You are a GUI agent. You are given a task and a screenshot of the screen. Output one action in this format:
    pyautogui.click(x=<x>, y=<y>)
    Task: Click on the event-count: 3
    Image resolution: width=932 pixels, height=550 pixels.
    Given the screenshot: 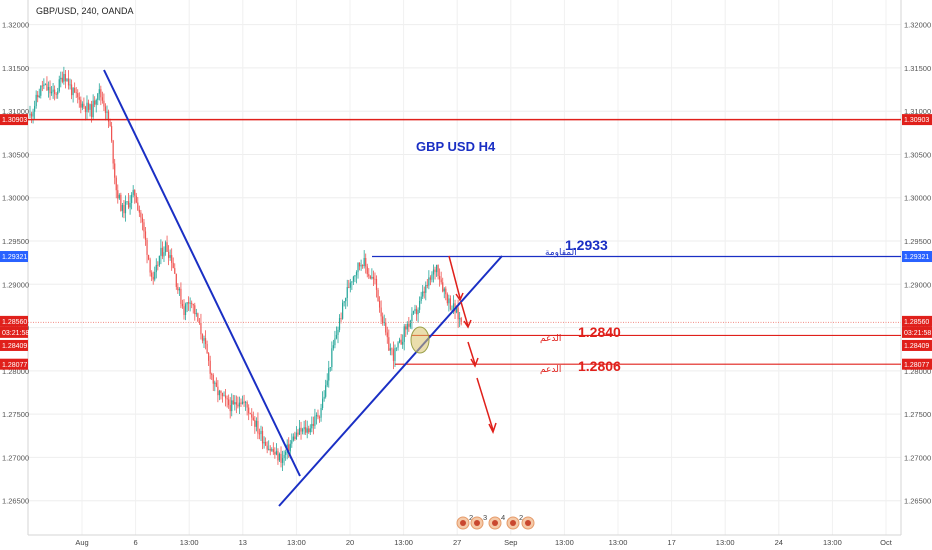 What is the action you would take?
    pyautogui.click(x=485, y=517)
    